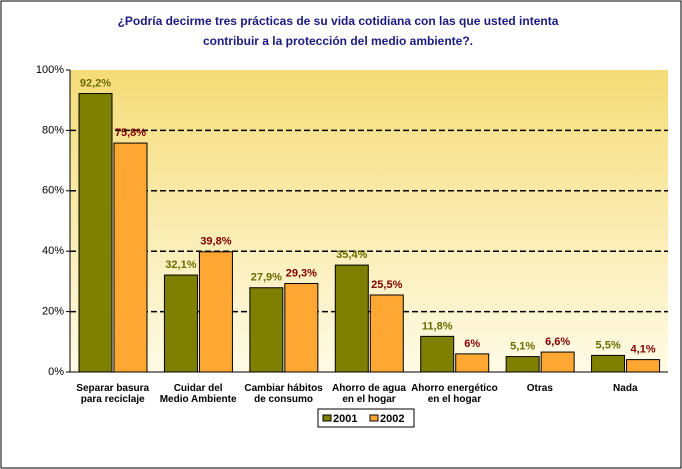 The width and height of the screenshot is (682, 469). Describe the element at coordinates (215, 242) in the screenshot. I see `value-label: 39,8%` at that location.